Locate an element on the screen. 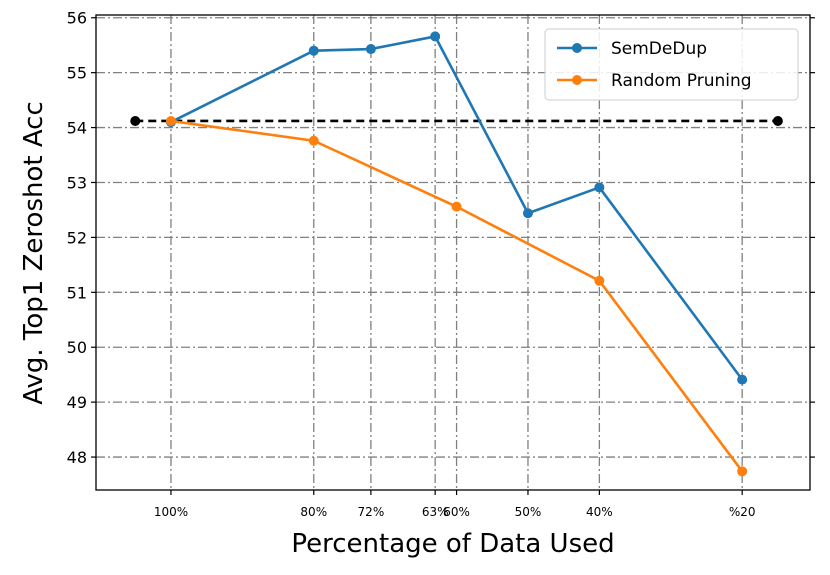 The width and height of the screenshot is (830, 575). y-tick-label: 56 is located at coordinates (77, 18).